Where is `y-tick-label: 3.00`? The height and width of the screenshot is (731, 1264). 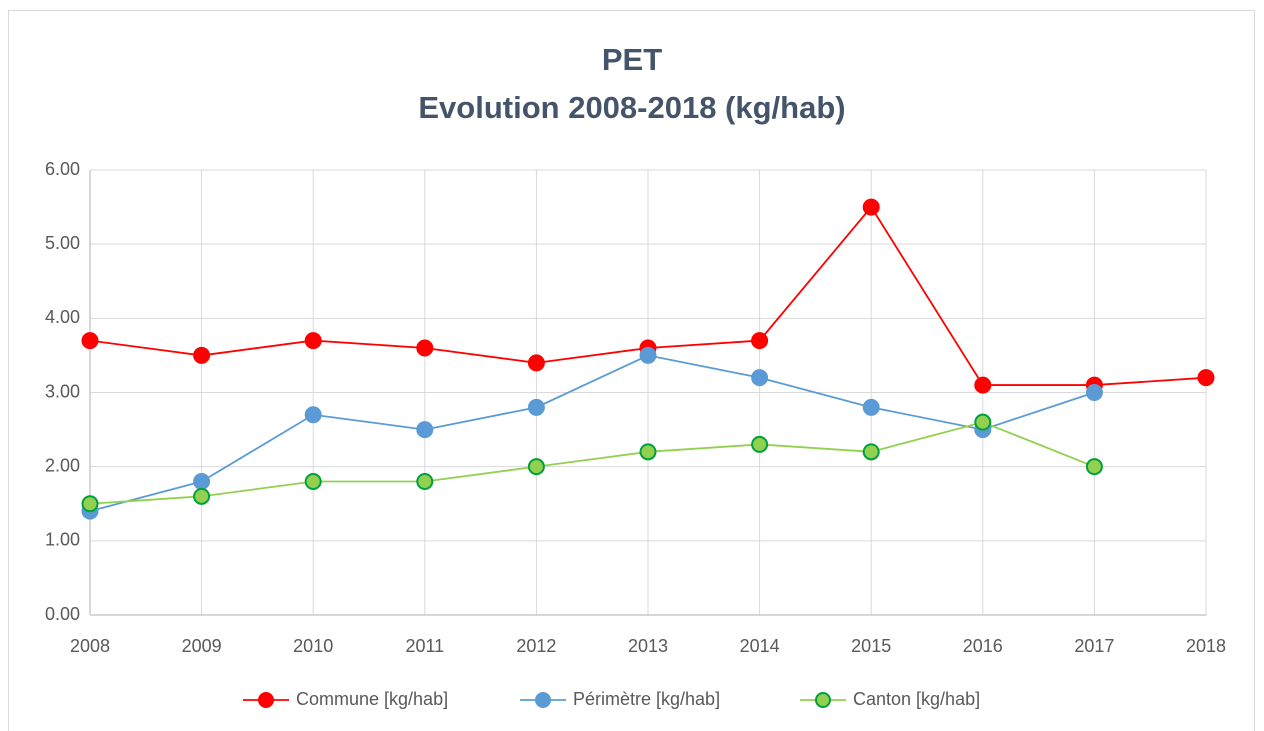
y-tick-label: 3.00 is located at coordinates (62, 391).